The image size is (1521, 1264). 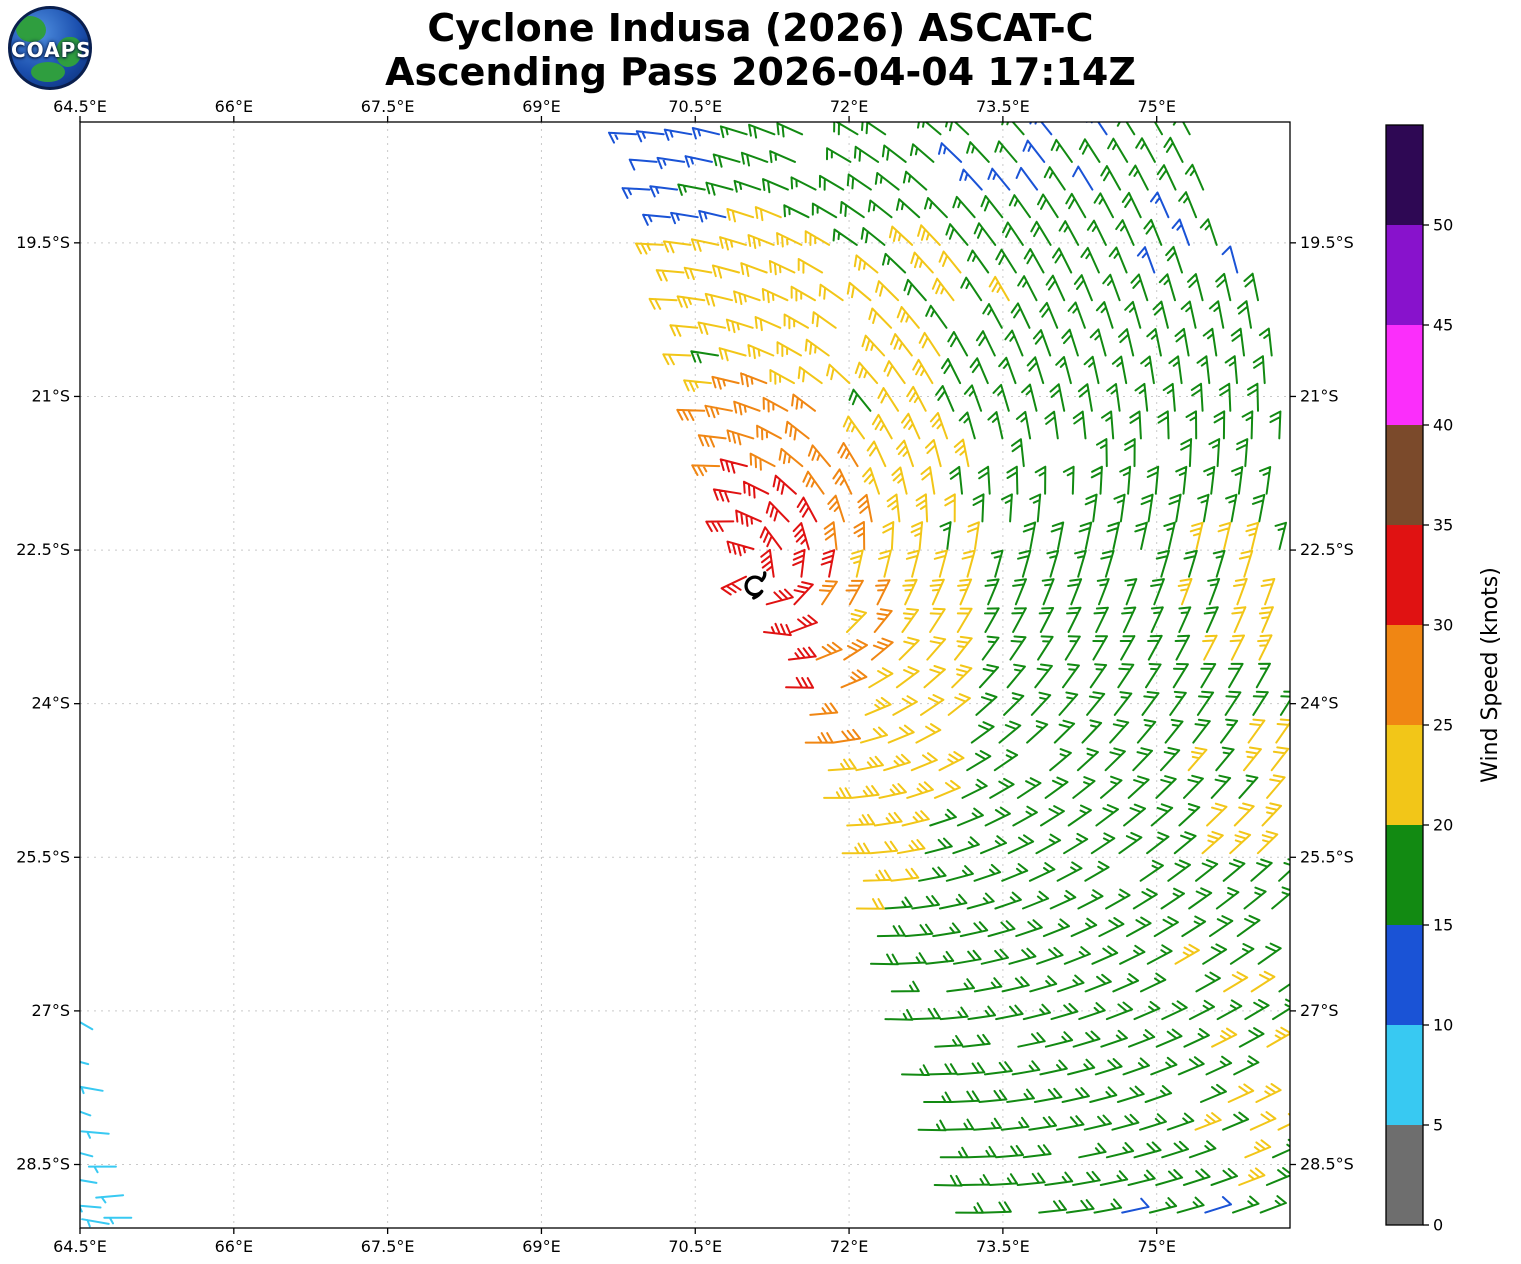 I want to click on plot-title: Cyclone Indusa (2026) ASCAT-C, so click(x=760, y=28).